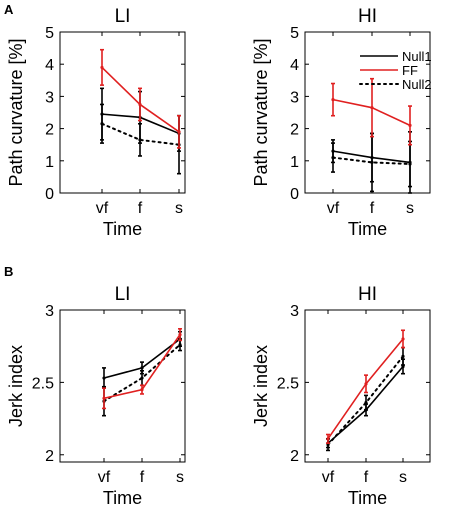  Describe the element at coordinates (8, 271) in the screenshot. I see `panel-label-b: B` at that location.